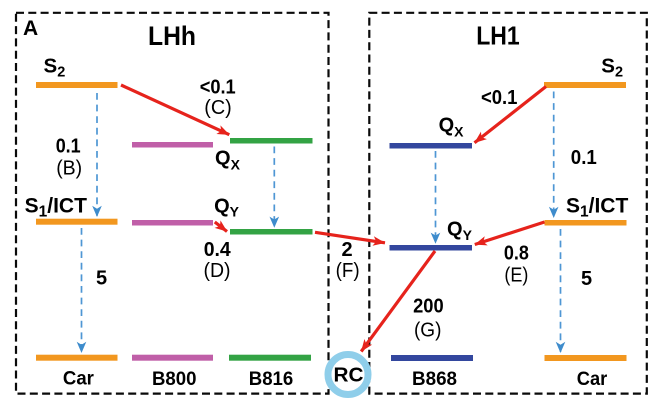 The height and width of the screenshot is (404, 667). What do you see at coordinates (172, 36) in the screenshot?
I see `svg-text: LHh` at bounding box center [172, 36].